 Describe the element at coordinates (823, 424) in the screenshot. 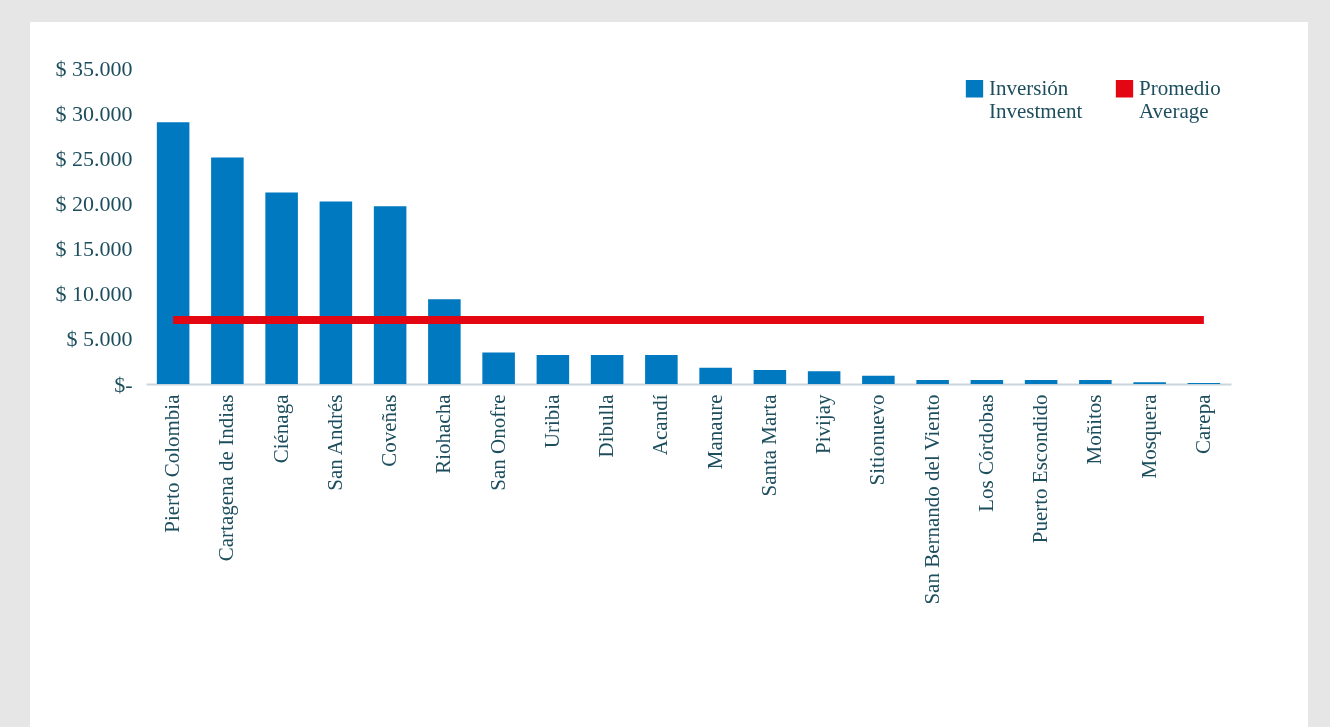

I see `x-tick-label: Pivijay` at that location.